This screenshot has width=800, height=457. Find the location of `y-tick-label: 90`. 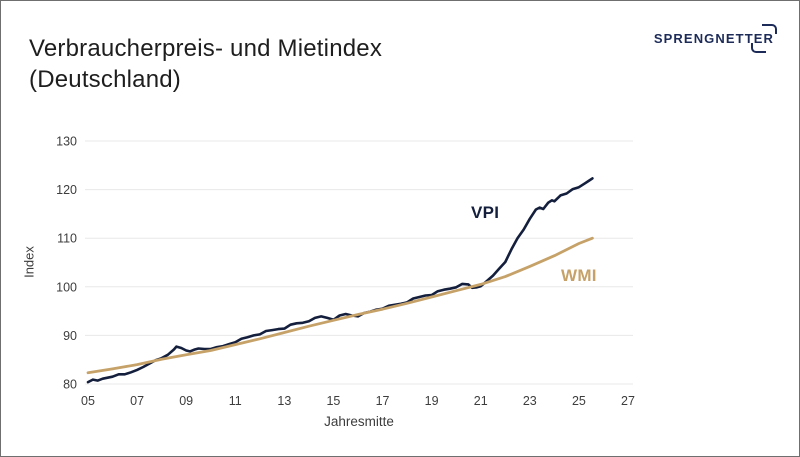

y-tick-label: 90 is located at coordinates (70, 336).